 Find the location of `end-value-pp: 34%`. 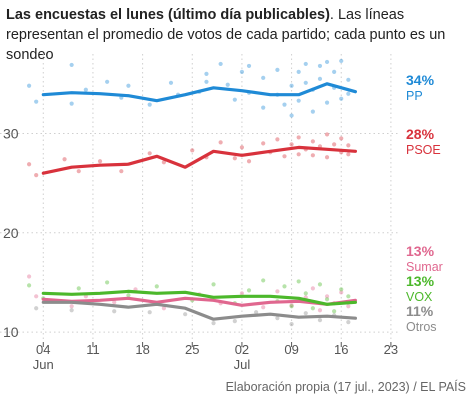

end-value-pp: 34% is located at coordinates (420, 80).